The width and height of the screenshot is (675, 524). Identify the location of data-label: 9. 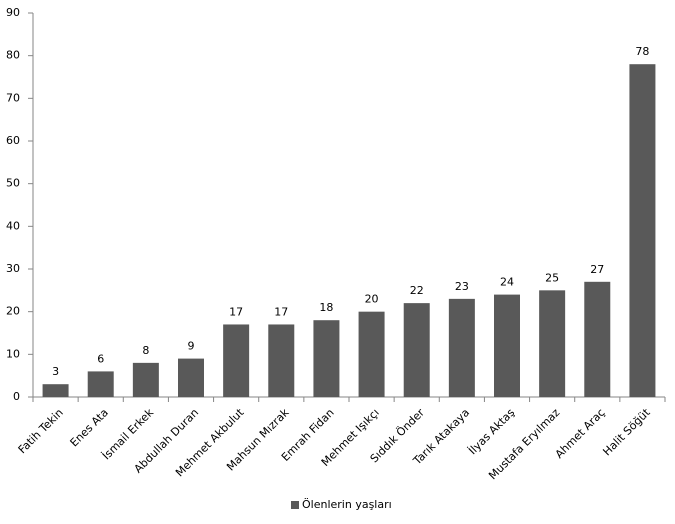
(191, 346).